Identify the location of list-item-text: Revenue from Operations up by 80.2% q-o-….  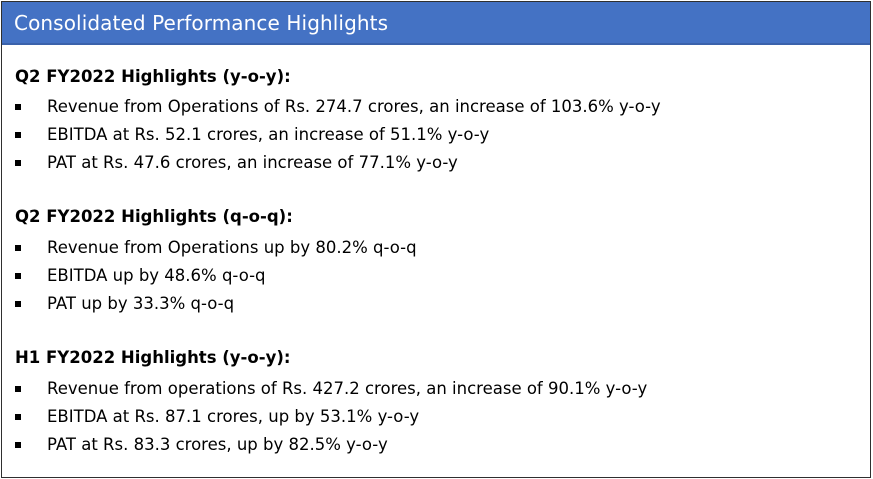
(232, 247).